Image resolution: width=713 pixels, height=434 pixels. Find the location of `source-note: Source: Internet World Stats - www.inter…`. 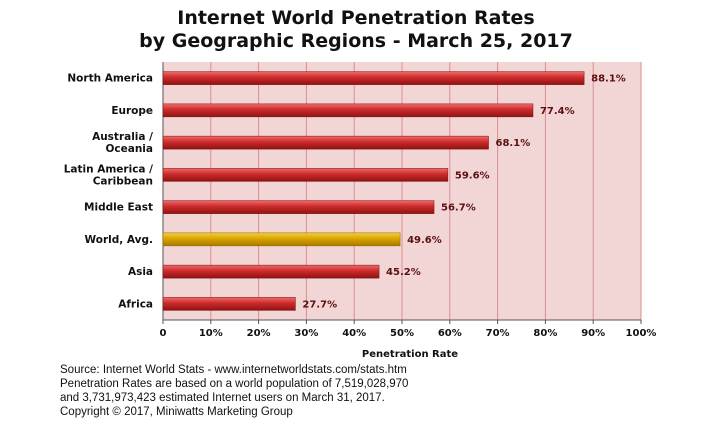

source-note: Source: Internet World Stats - www.inter… is located at coordinates (380, 391).